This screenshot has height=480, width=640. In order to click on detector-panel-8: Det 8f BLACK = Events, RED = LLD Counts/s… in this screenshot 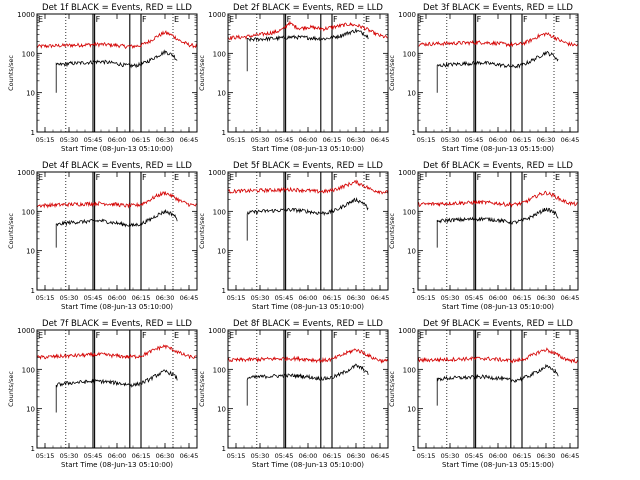, I will do `click(293, 394)`.